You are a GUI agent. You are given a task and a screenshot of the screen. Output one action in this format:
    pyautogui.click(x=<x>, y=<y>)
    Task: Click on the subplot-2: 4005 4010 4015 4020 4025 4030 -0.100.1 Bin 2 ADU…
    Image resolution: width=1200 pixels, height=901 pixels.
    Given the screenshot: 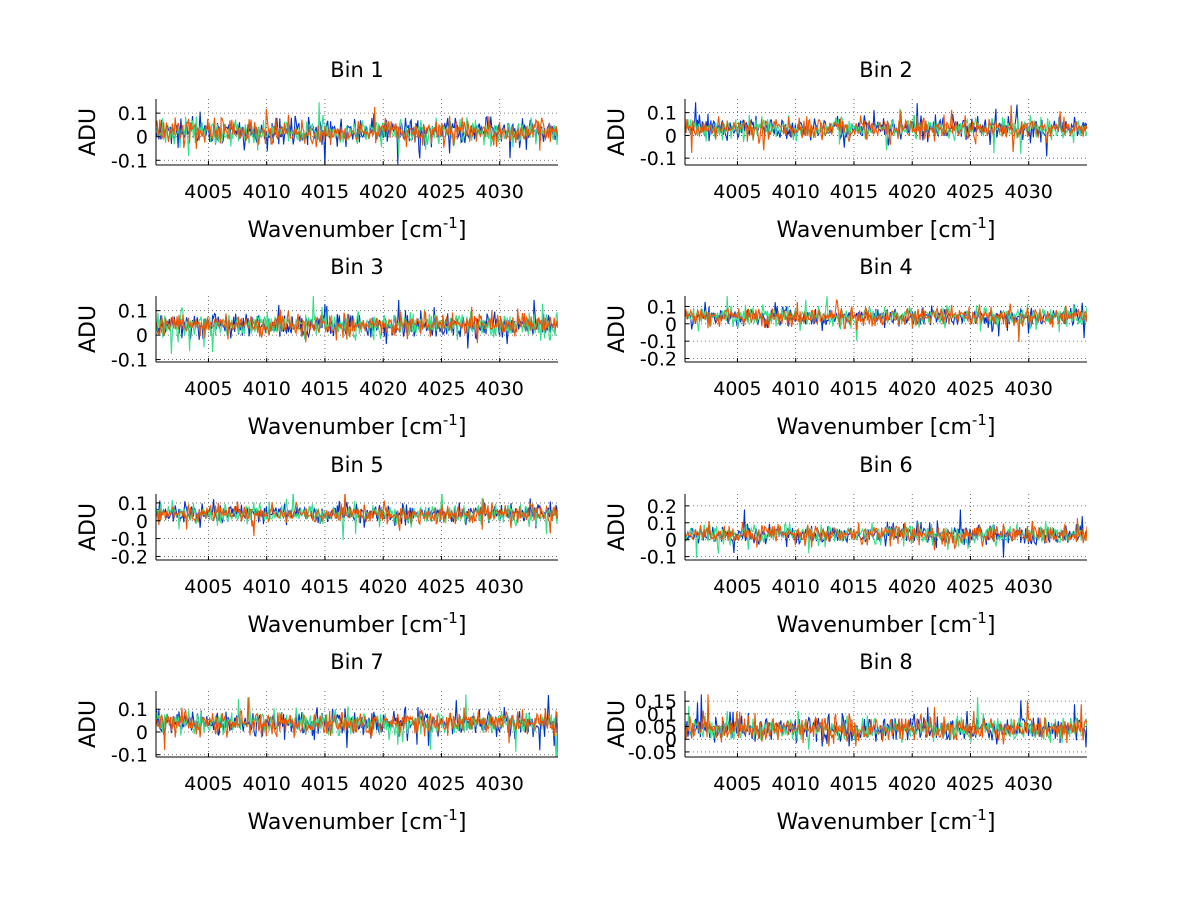 What is the action you would take?
    pyautogui.click(x=846, y=150)
    